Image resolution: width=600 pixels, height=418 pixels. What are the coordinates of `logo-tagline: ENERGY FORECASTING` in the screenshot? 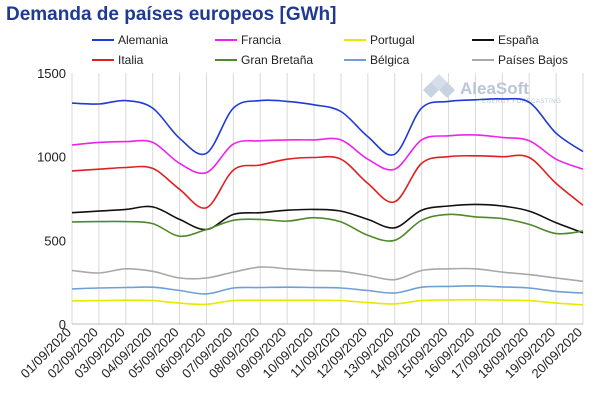 It's located at (521, 102).